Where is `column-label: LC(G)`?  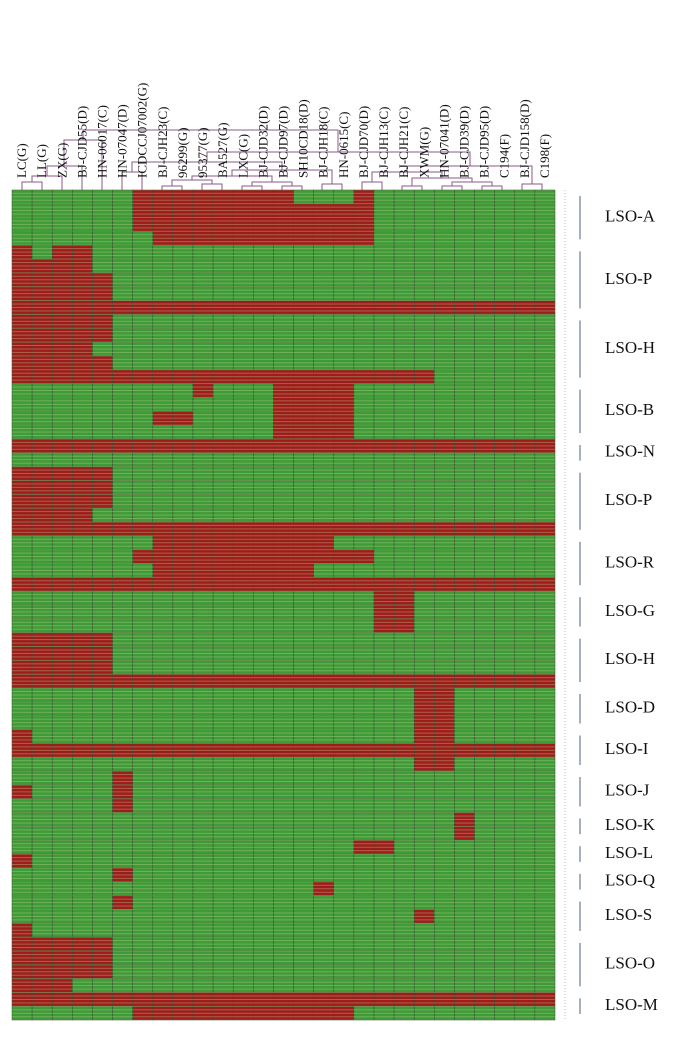
column-label: LC(G) is located at coordinates (21, 160).